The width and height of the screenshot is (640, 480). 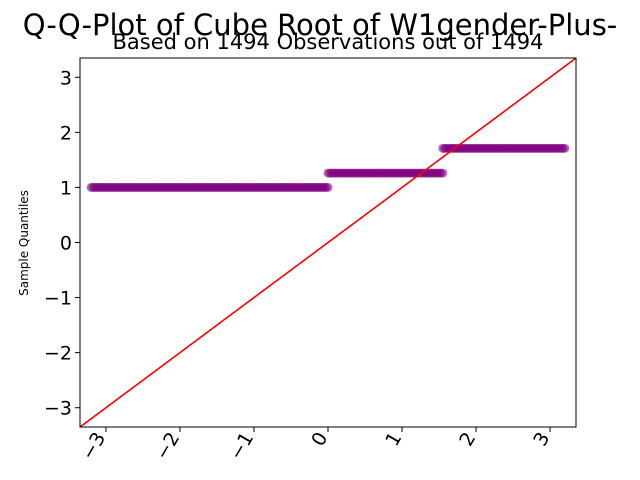 What do you see at coordinates (58, 409) in the screenshot?
I see `y-tick-label: −3` at bounding box center [58, 409].